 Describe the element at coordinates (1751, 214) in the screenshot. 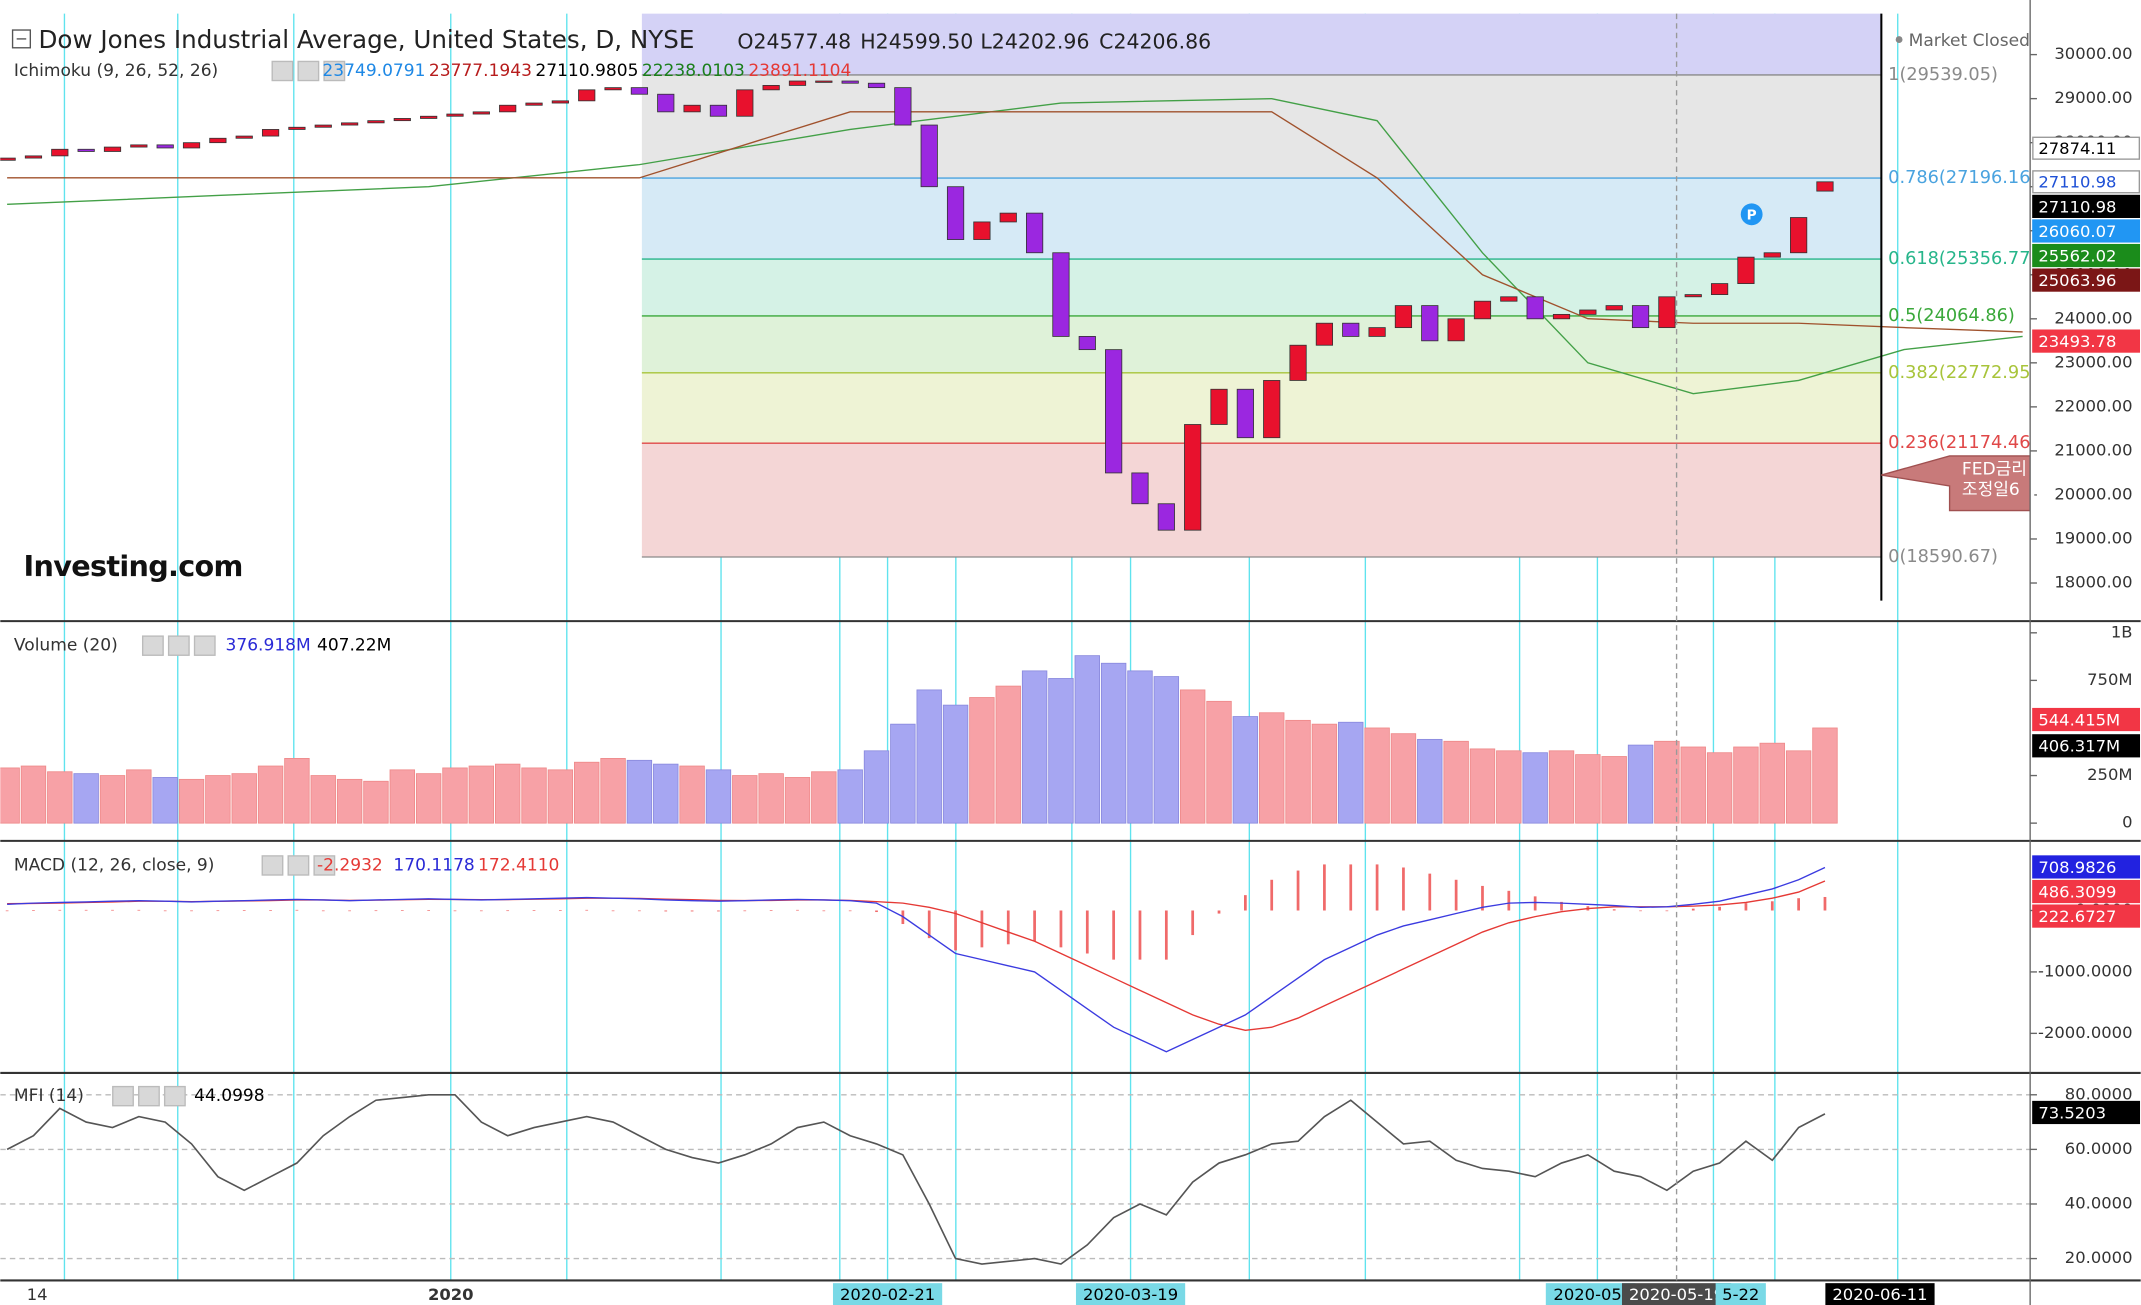

I see `p-marker` at that location.